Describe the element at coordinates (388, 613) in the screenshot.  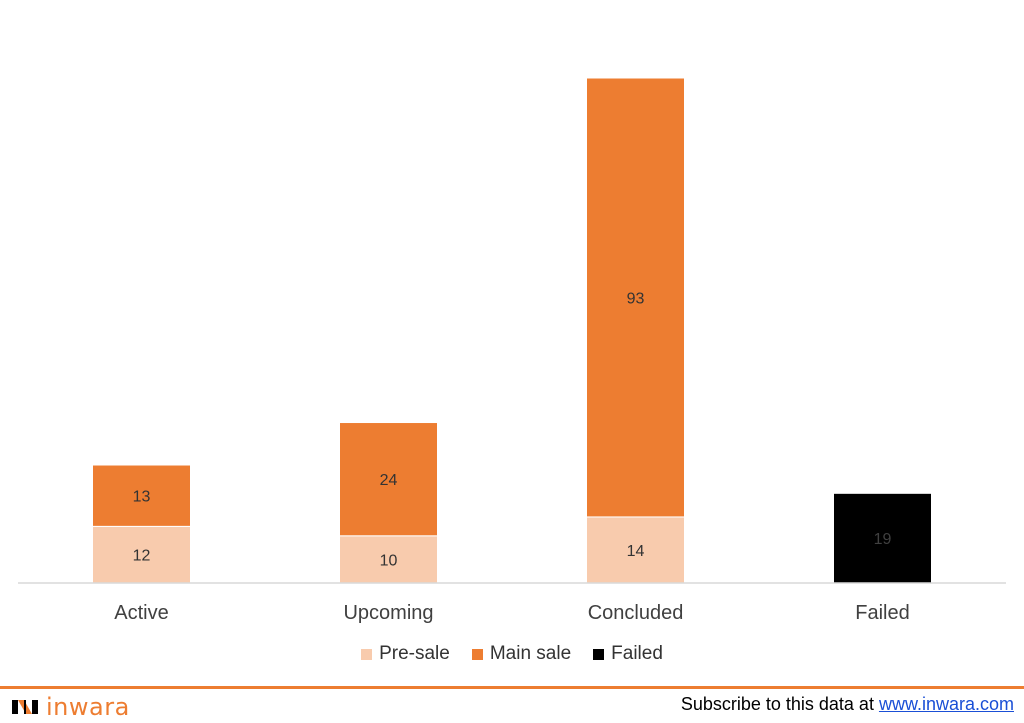
I see `category-label-upcoming: Upcoming` at that location.